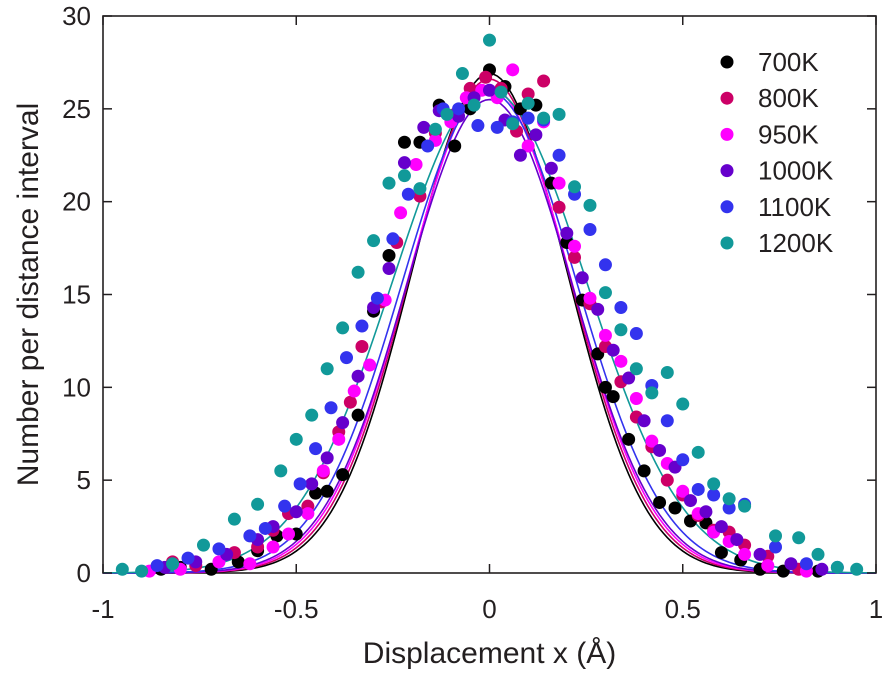  I want to click on x-axis-title: Displacement x (Å), so click(489, 653).